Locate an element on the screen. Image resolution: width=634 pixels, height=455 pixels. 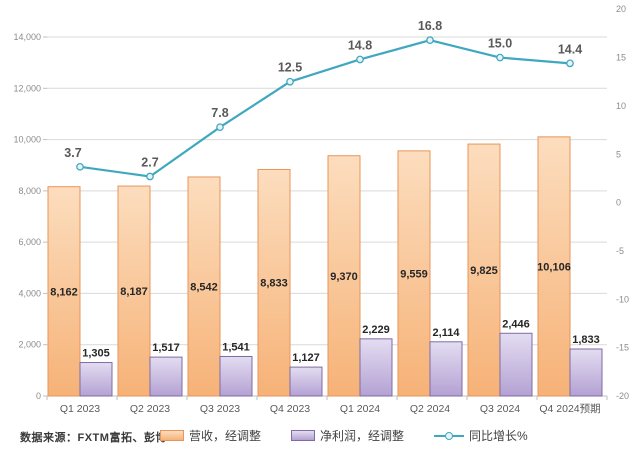
y-axis-right-label: -20 is located at coordinates (622, 396).